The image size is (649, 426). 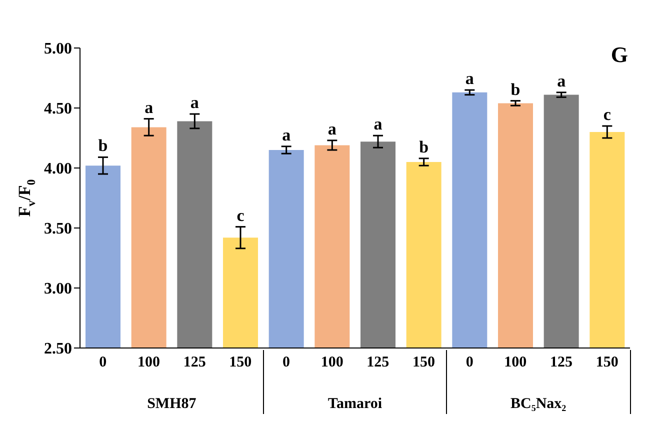 What do you see at coordinates (58, 109) in the screenshot?
I see `y-tick-label: 4.50` at bounding box center [58, 109].